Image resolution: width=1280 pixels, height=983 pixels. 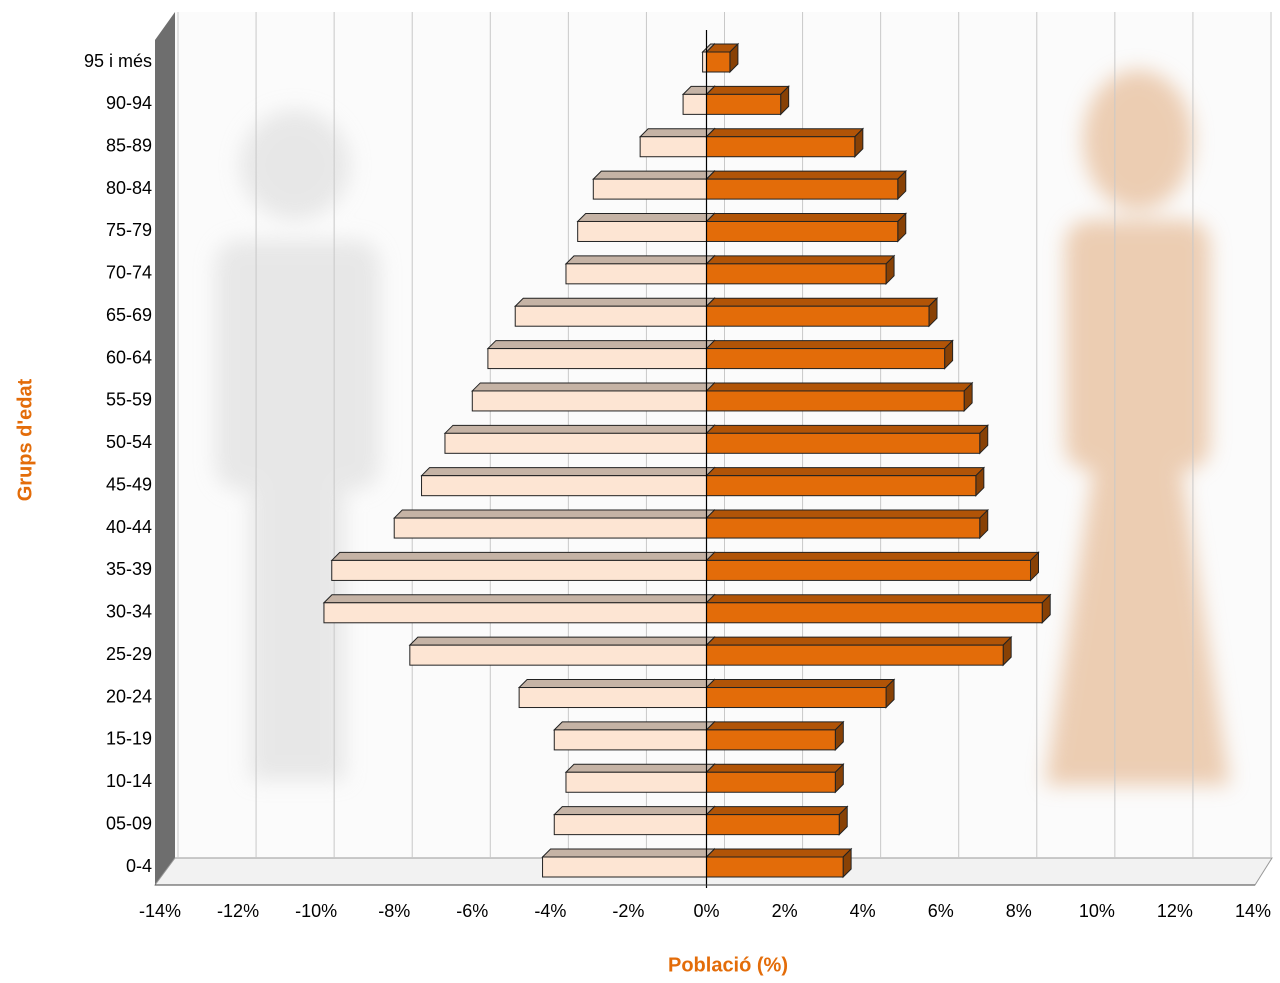 I want to click on y-tick-label: 20-24, so click(x=129, y=696).